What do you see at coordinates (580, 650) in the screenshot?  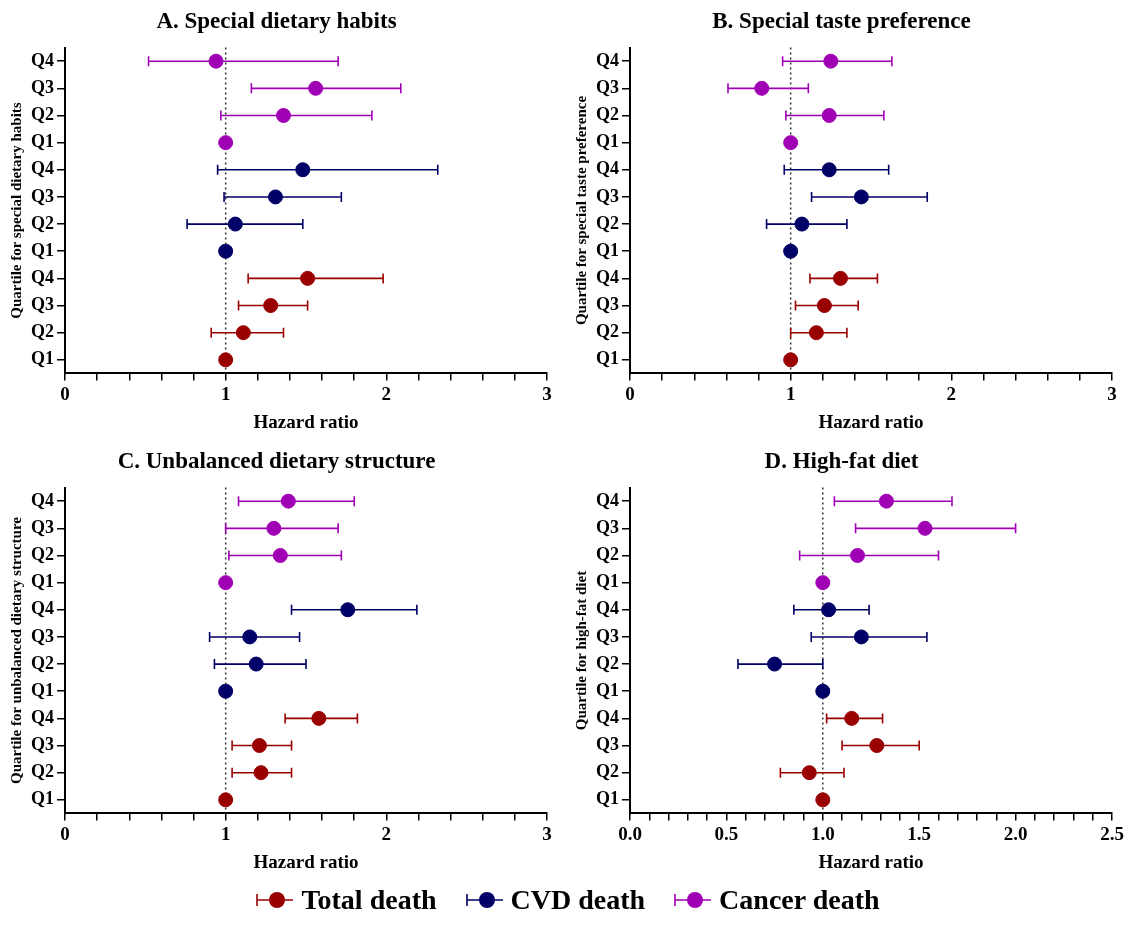 I see `y-axis-title: Quartile for high-fat diet` at bounding box center [580, 650].